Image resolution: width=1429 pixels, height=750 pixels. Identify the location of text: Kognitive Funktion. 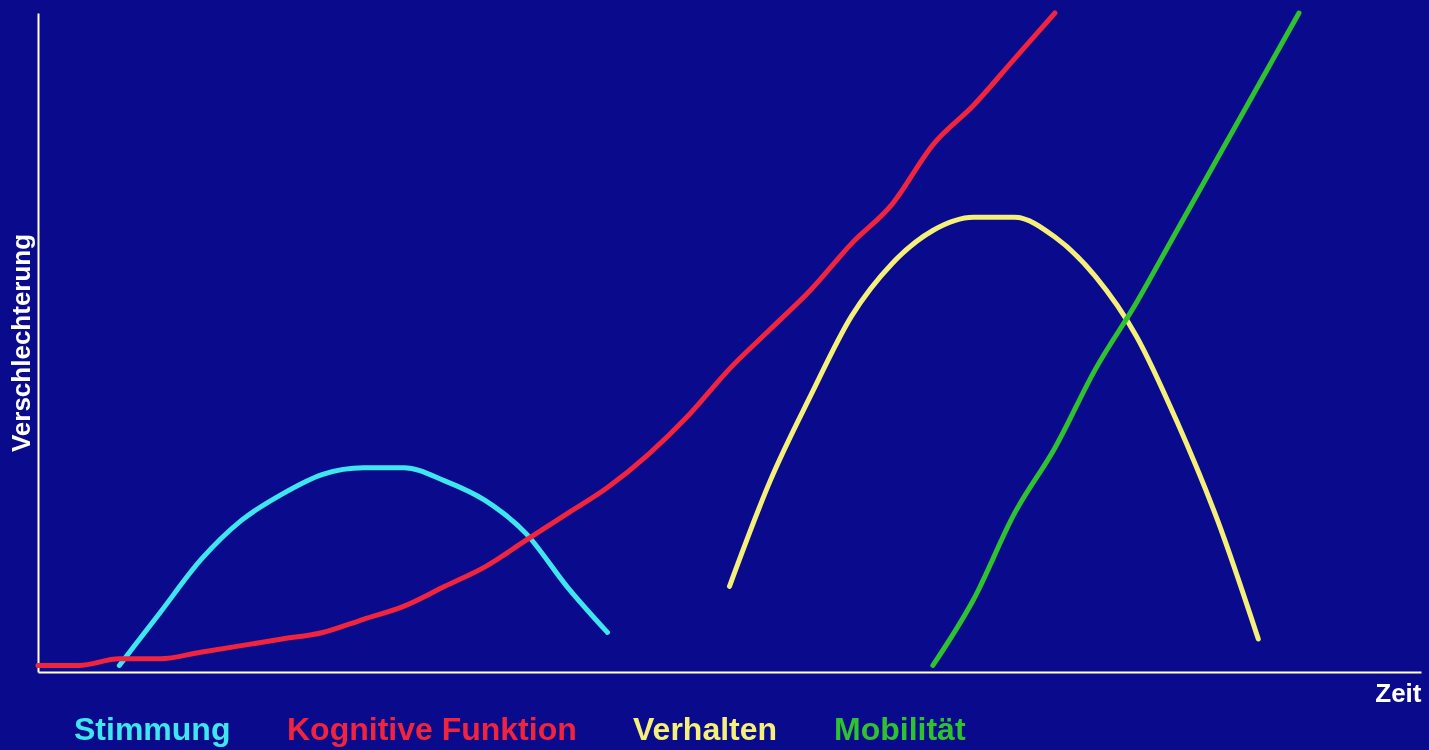
(432, 729).